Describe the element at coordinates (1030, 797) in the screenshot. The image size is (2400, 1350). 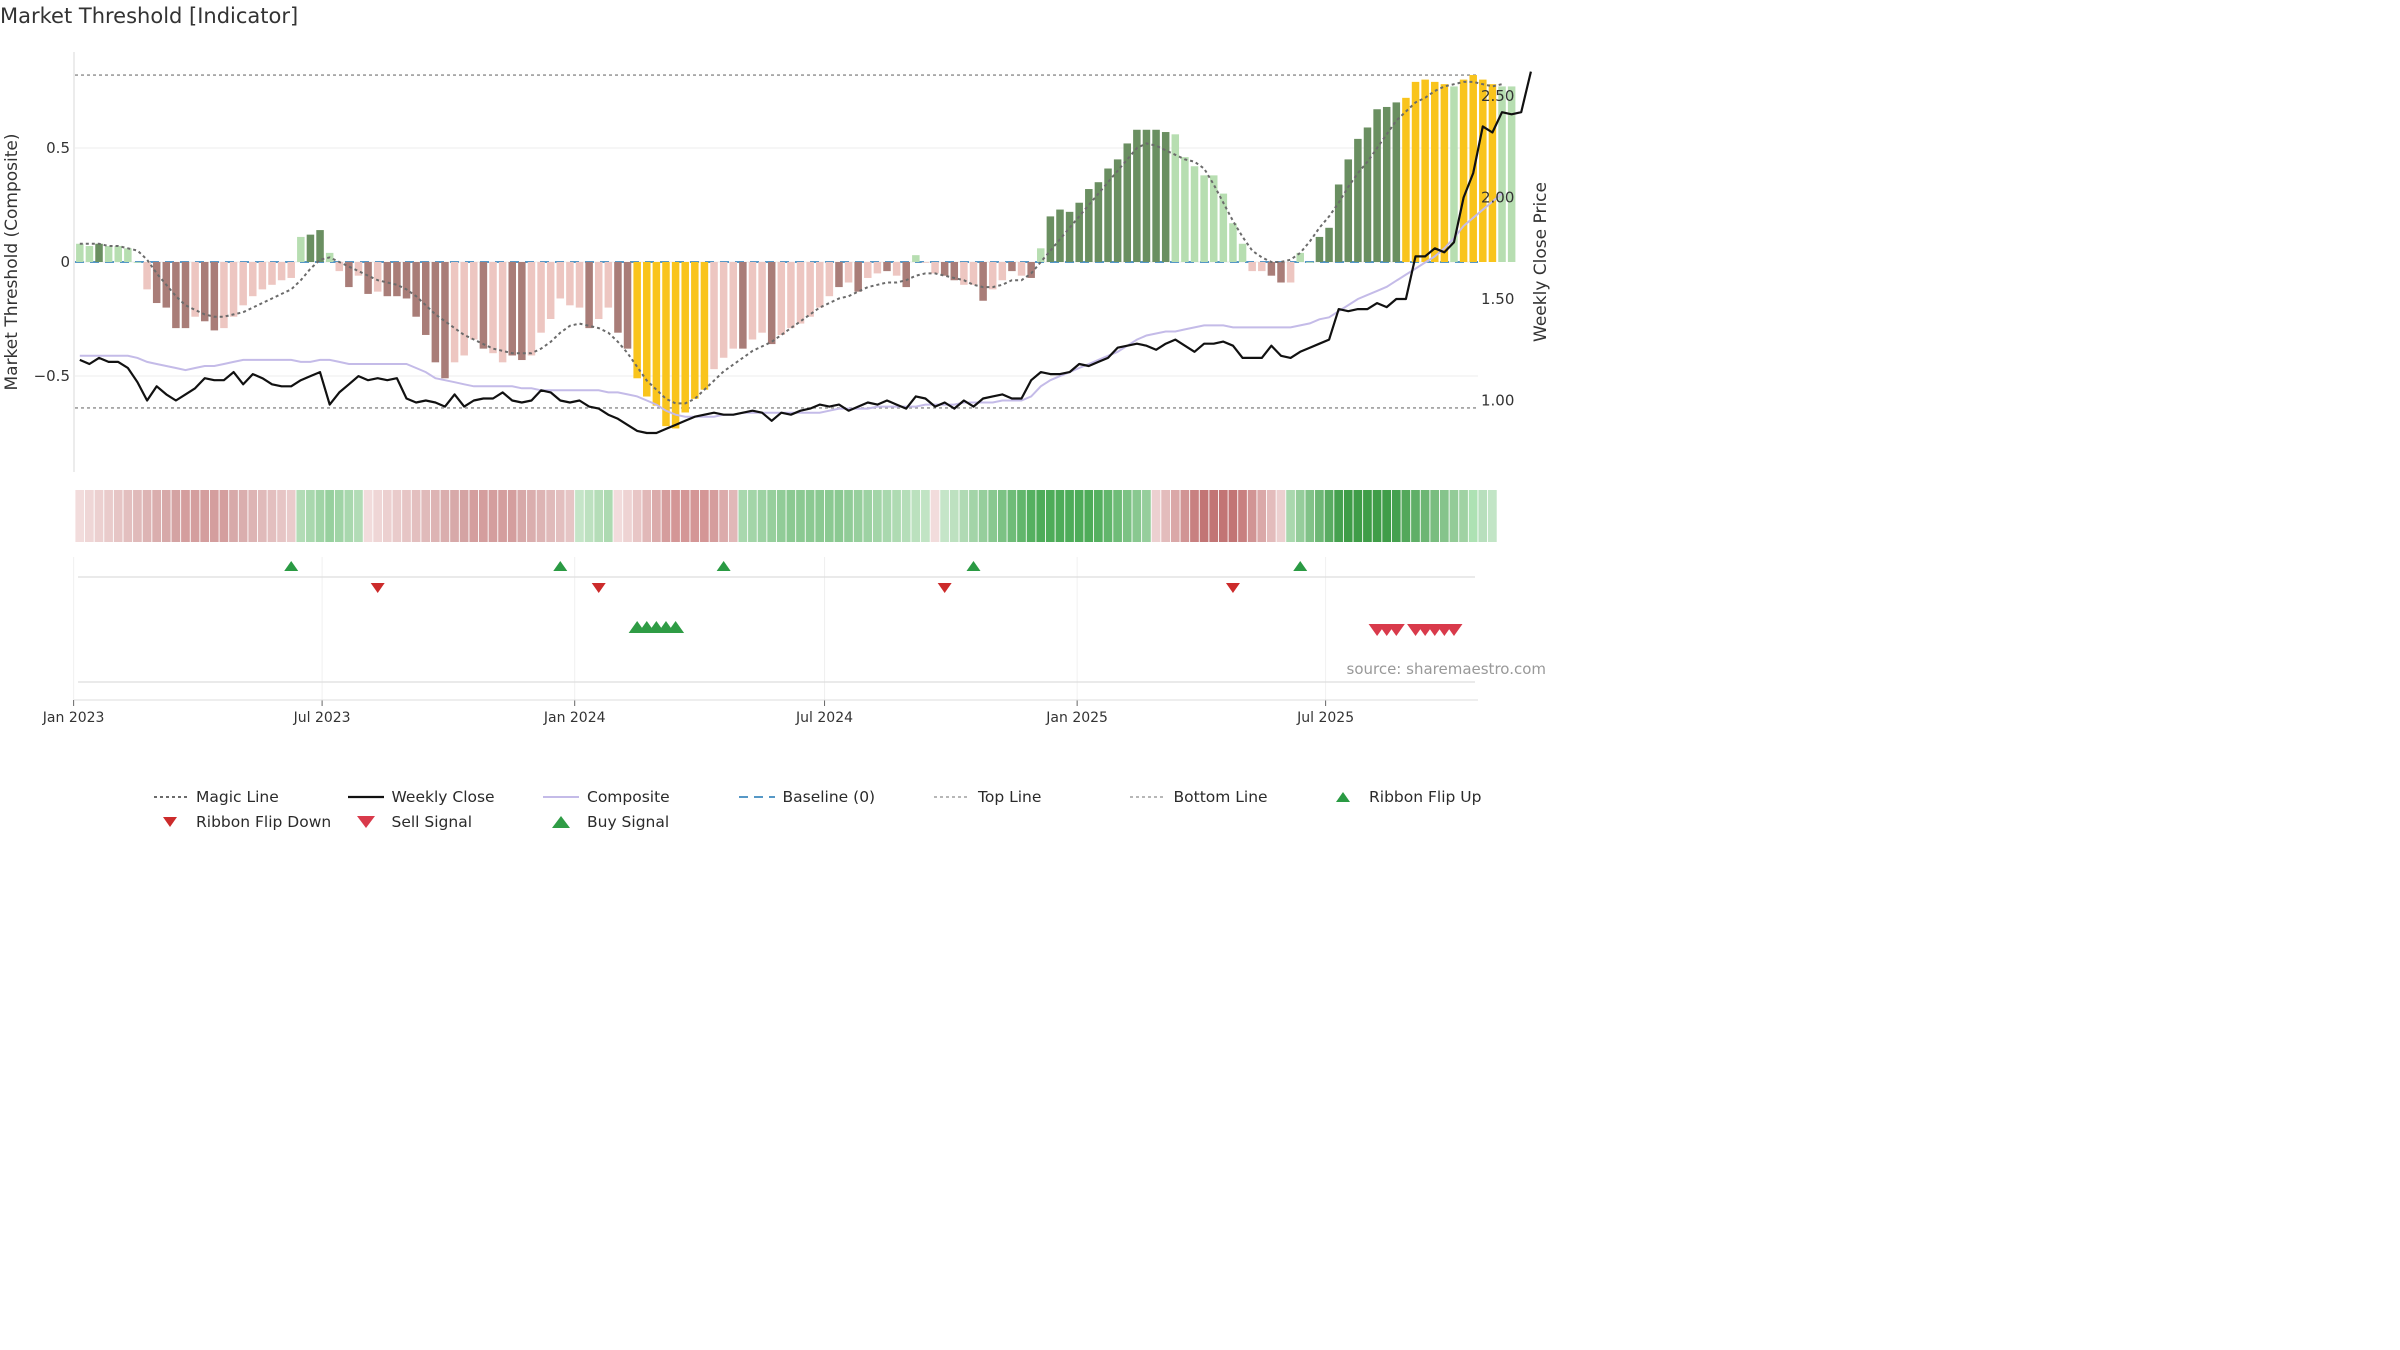
I see `legend-item-top-line: Top Line` at that location.